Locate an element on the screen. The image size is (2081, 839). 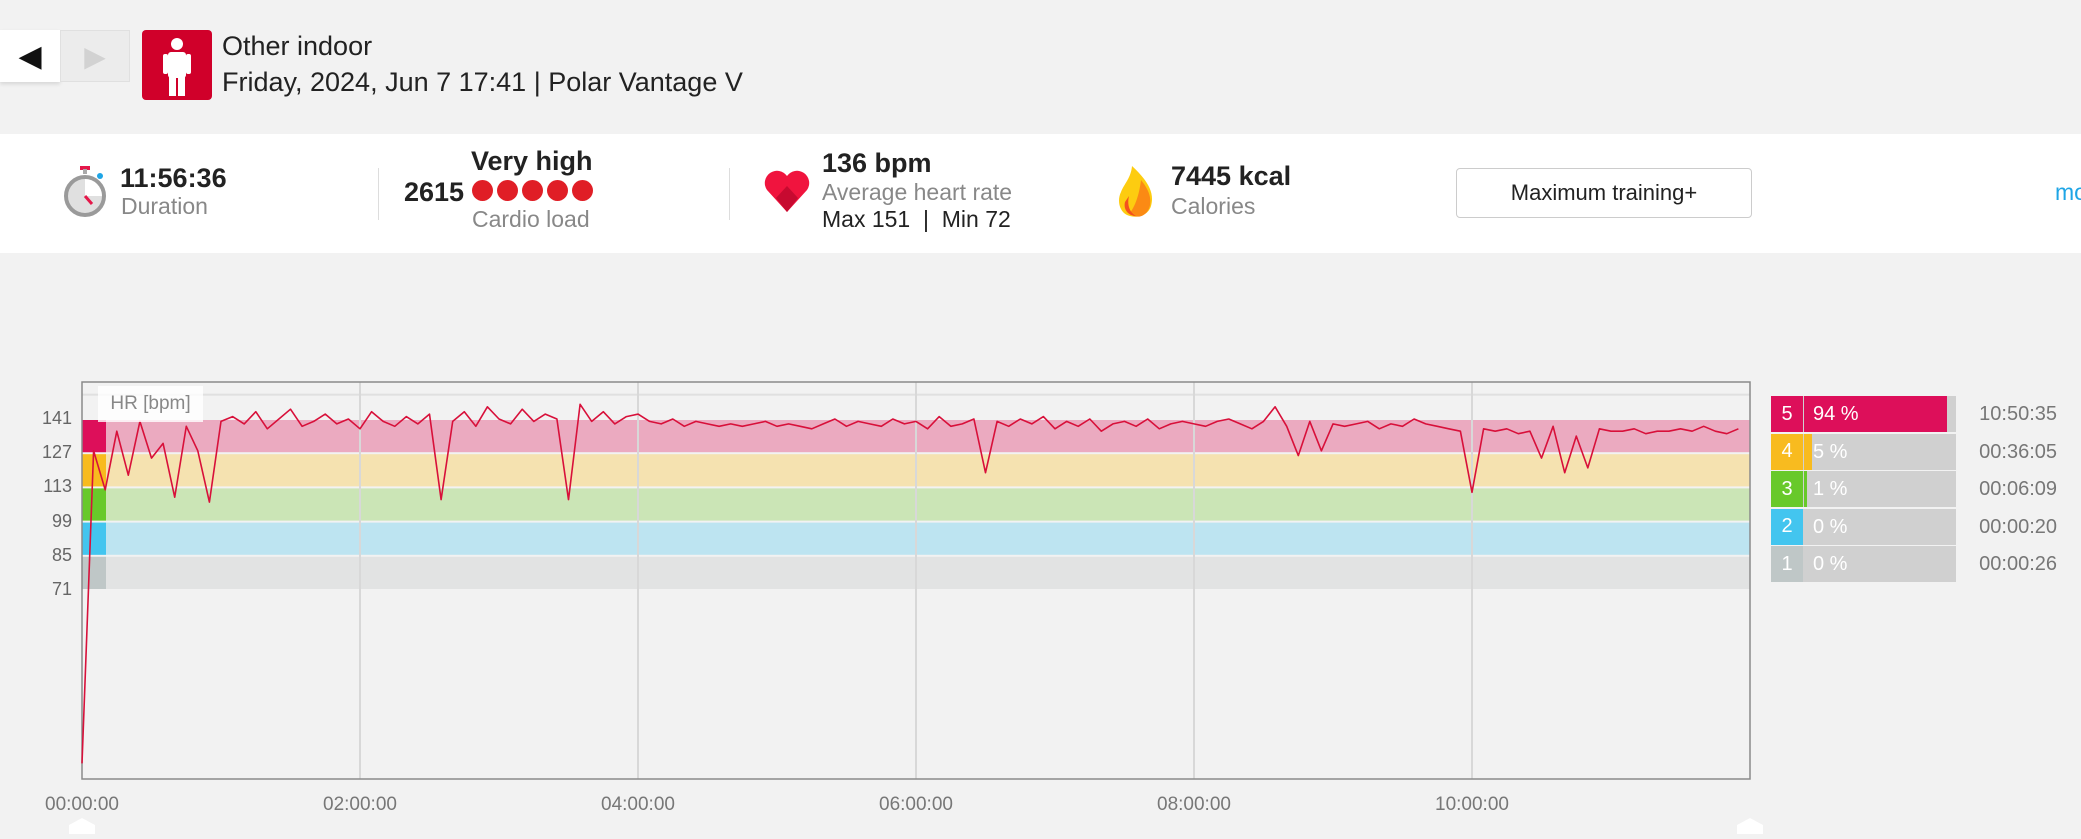
duration-value: 11:56:36 is located at coordinates (173, 178).